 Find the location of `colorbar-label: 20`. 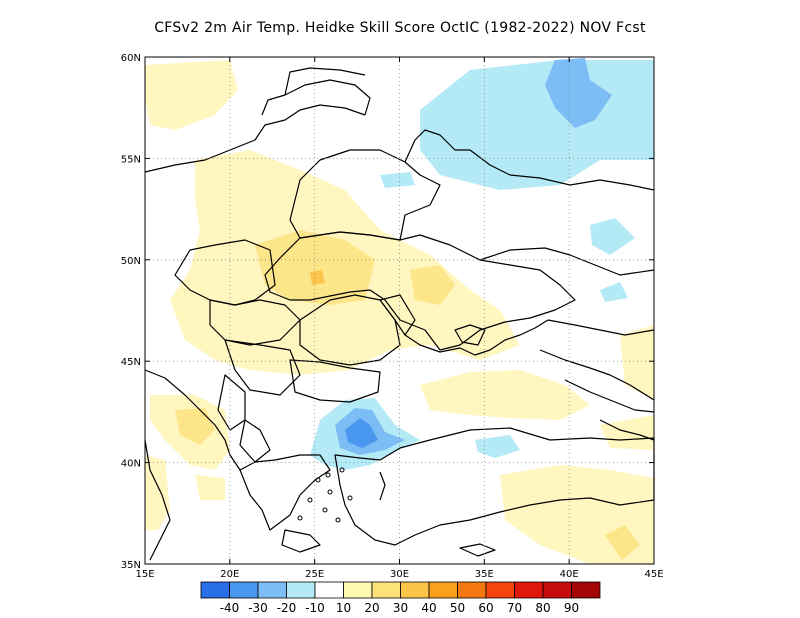

colorbar-label: 20 is located at coordinates (371, 608).